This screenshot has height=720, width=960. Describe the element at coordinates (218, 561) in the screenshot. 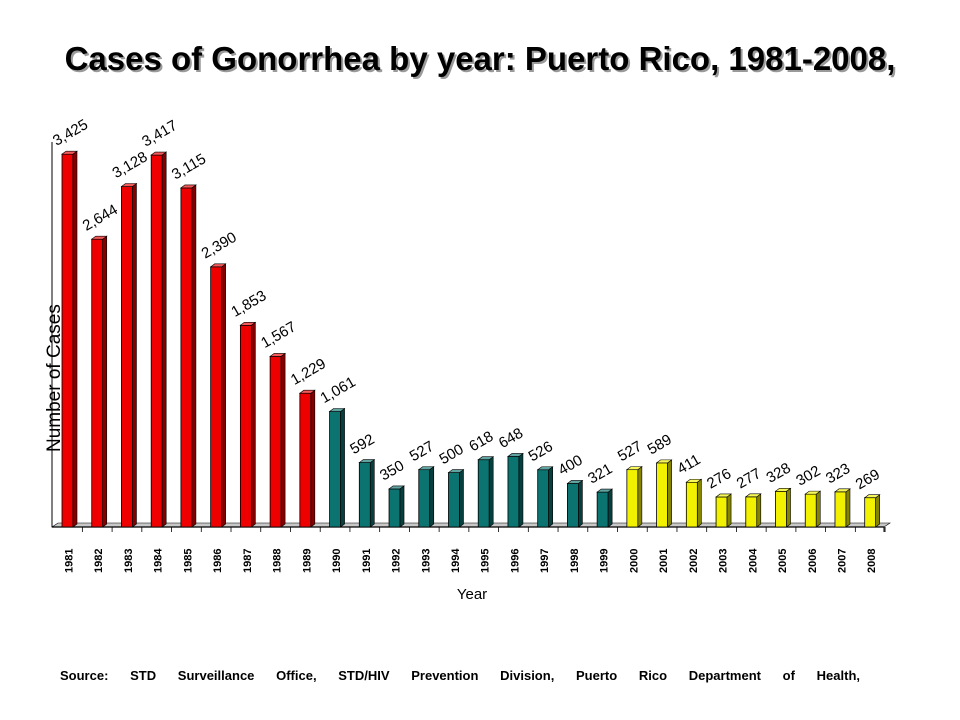

I see `x-tick-label-1986: 1986` at that location.